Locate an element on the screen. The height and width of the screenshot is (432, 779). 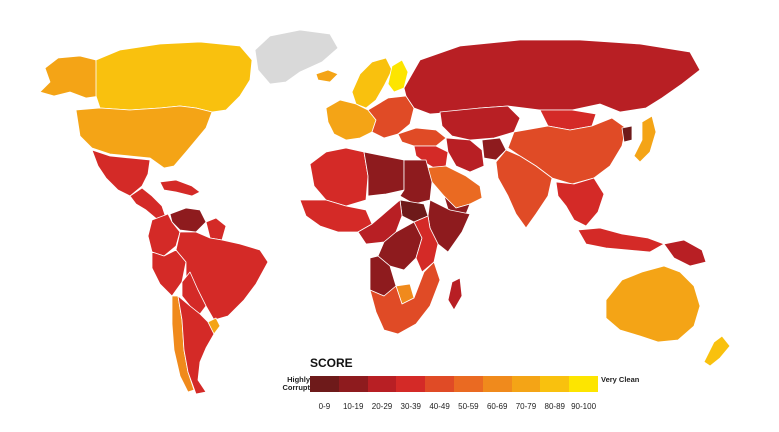
region-madagascar is located at coordinates (455, 294).